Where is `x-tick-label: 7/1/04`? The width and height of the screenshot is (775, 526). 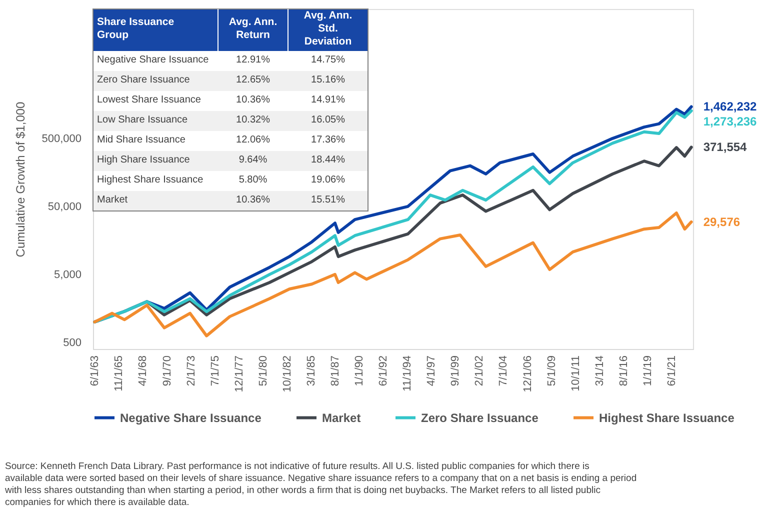 x-tick-label: 7/1/04 is located at coordinates (504, 371).